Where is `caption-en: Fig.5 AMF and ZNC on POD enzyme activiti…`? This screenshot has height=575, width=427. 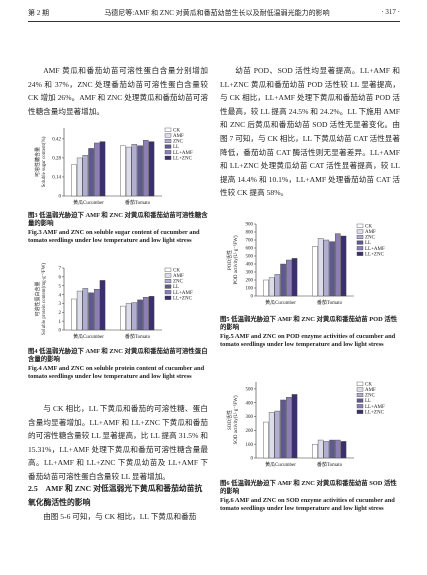
caption-en: Fig.5 AMF and ZNC on POD enzyme activiti… is located at coordinates (308, 340).